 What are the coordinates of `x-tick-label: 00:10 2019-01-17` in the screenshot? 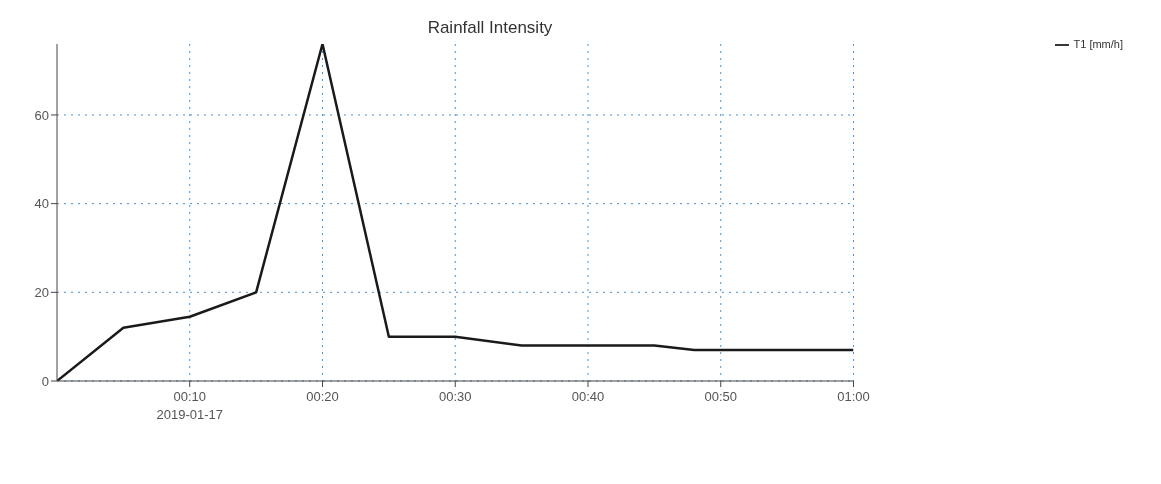 It's located at (189, 405).